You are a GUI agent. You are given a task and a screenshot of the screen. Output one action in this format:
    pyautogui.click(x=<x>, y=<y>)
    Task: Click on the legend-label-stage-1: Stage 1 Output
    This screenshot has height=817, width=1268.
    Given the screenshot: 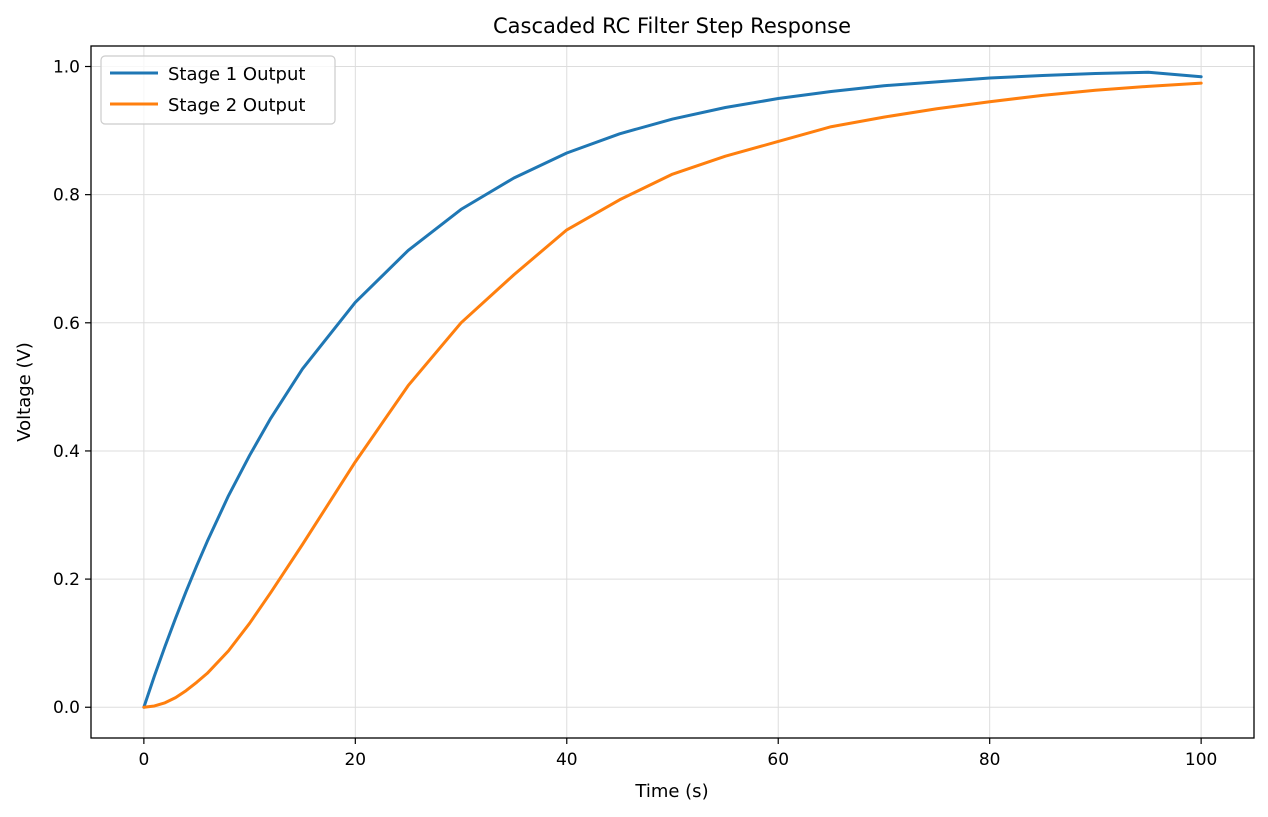 What is the action you would take?
    pyautogui.click(x=236, y=74)
    